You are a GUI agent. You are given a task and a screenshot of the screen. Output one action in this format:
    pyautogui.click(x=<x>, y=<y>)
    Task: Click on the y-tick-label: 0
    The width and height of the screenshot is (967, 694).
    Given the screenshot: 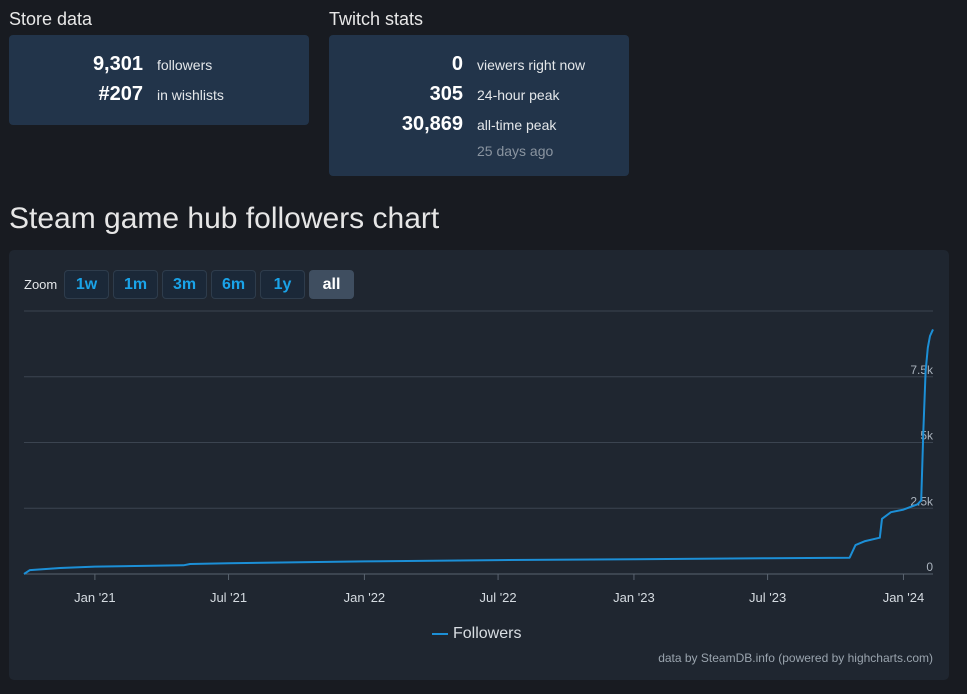 What is the action you would take?
    pyautogui.click(x=929, y=567)
    